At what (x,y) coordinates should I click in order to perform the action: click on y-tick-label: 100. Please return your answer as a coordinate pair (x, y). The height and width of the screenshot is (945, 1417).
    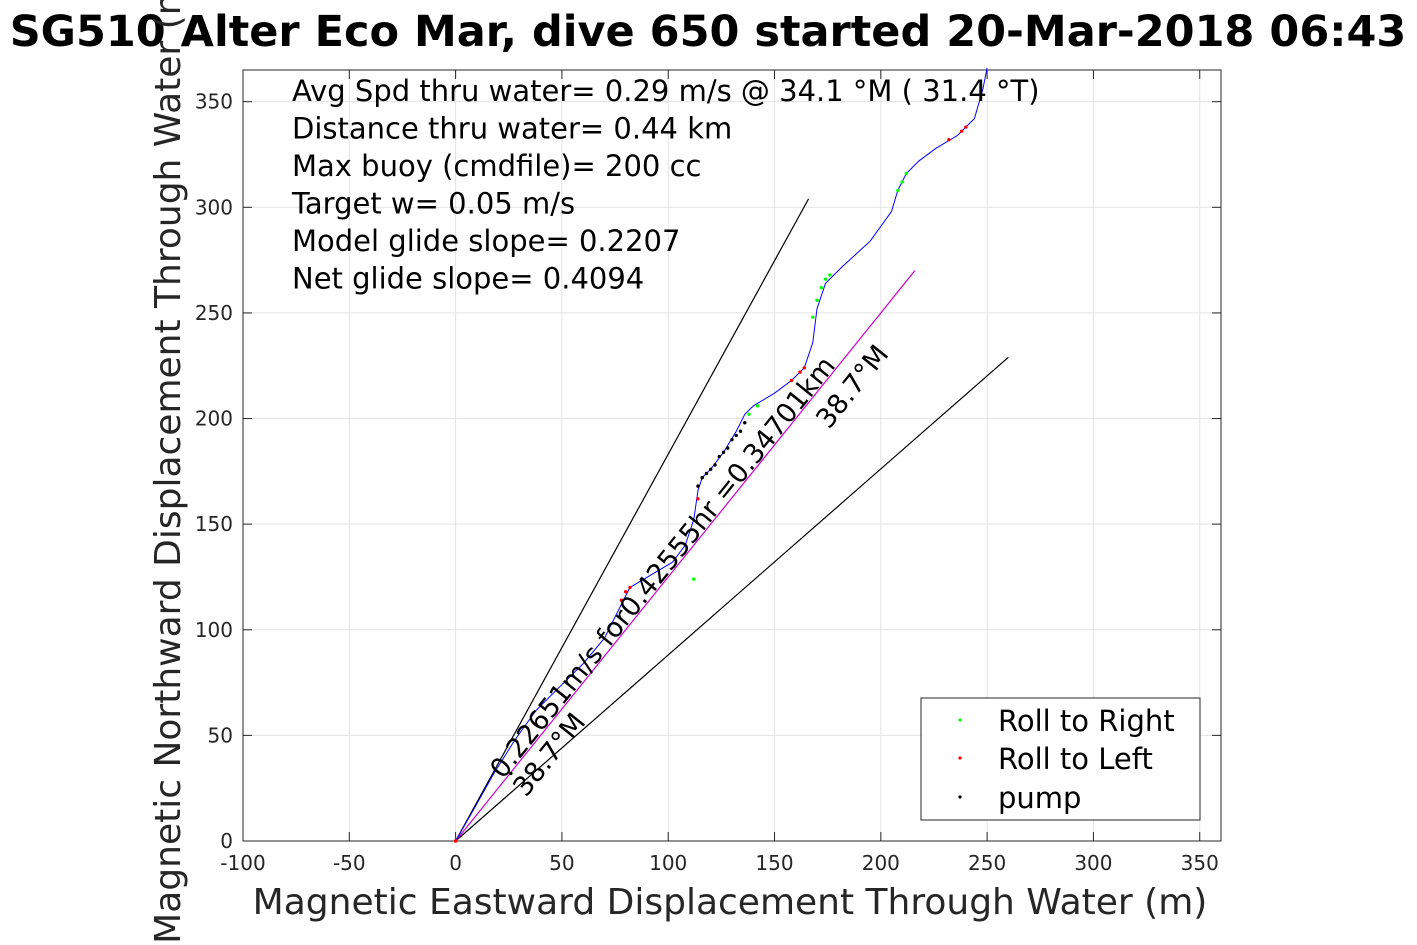
    Looking at the image, I should click on (214, 630).